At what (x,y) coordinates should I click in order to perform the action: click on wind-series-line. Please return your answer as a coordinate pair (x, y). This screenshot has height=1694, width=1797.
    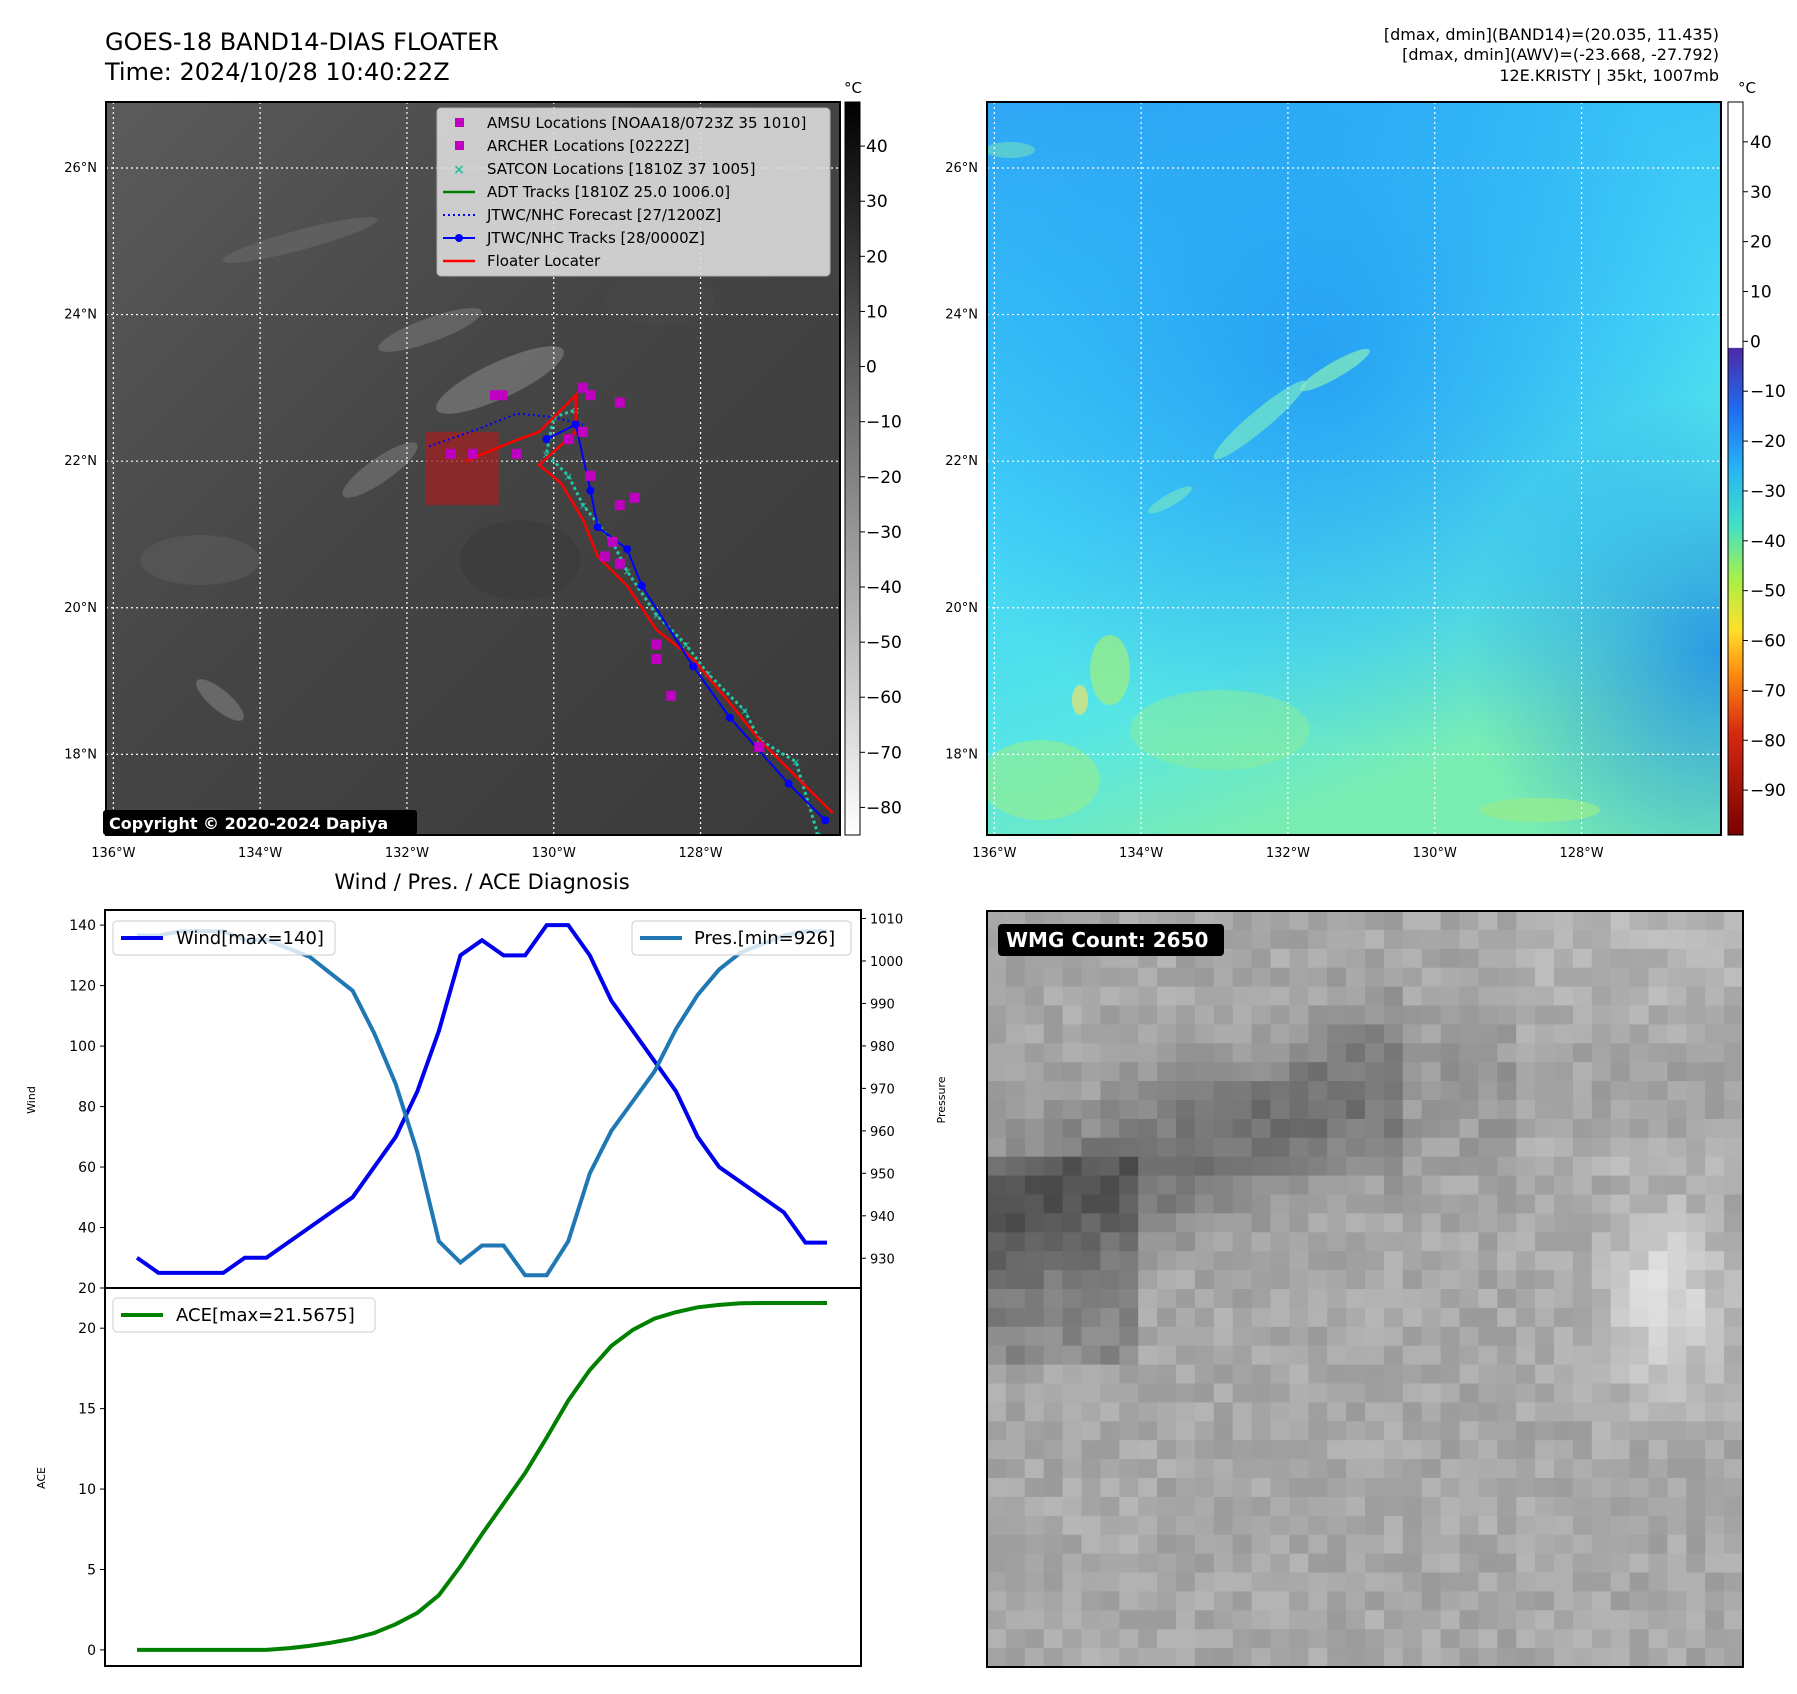
    Looking at the image, I should click on (481, 1099).